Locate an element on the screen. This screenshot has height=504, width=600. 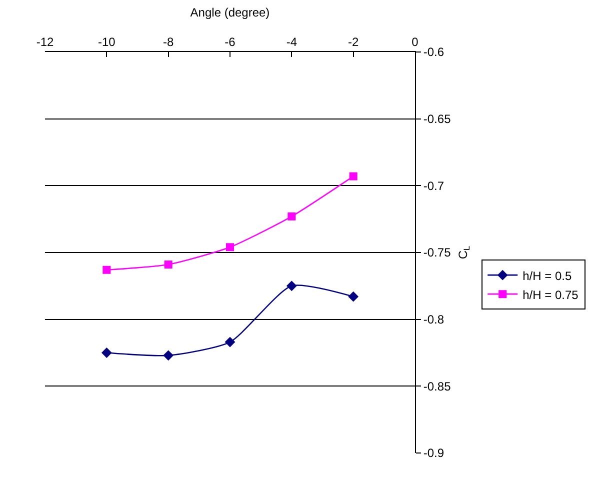
x-tick-label: -8 is located at coordinates (168, 42).